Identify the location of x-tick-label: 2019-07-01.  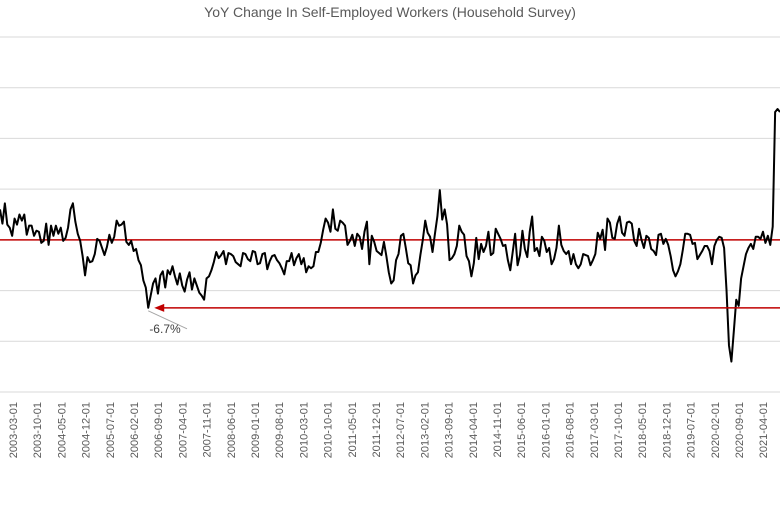
(692, 430).